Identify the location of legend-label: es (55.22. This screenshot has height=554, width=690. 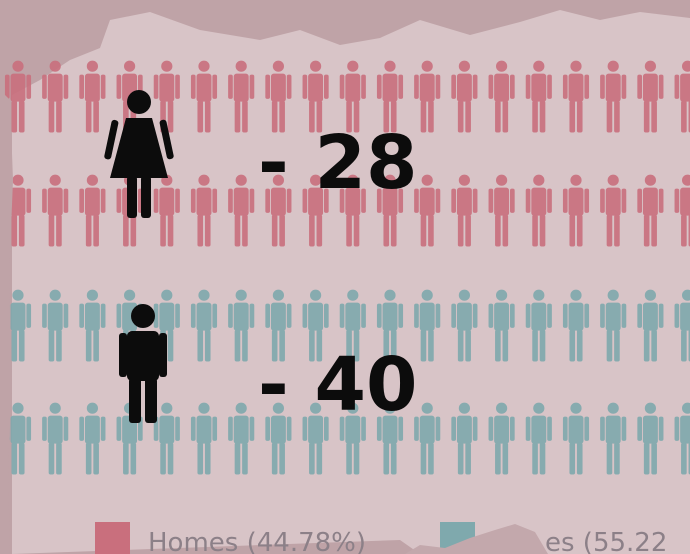
(606, 541).